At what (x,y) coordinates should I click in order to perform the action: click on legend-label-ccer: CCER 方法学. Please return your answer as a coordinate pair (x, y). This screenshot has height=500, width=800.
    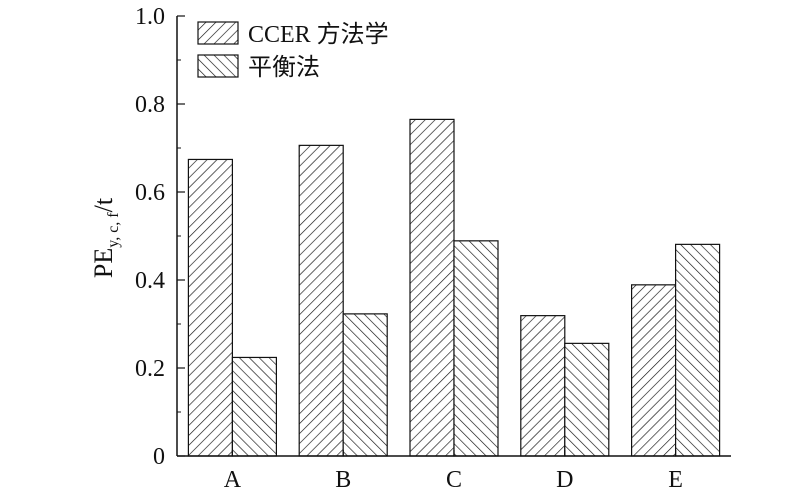
    Looking at the image, I should click on (318, 34).